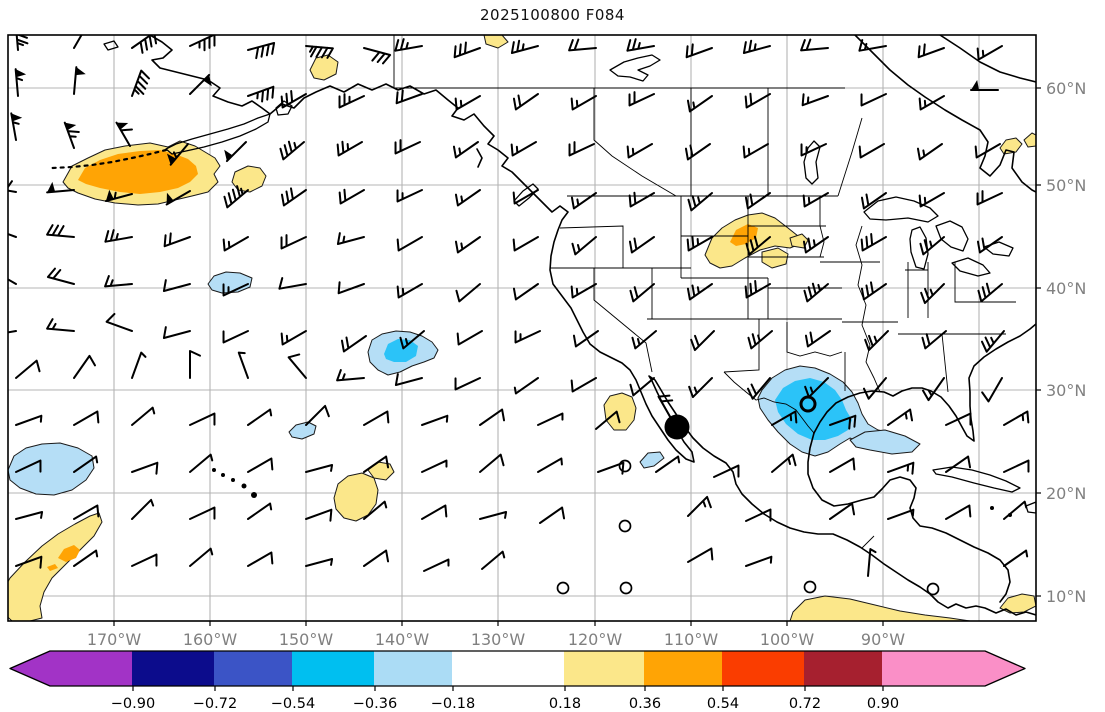 The image size is (1105, 712). I want to click on y-tick-label: 50°N, so click(1066, 185).